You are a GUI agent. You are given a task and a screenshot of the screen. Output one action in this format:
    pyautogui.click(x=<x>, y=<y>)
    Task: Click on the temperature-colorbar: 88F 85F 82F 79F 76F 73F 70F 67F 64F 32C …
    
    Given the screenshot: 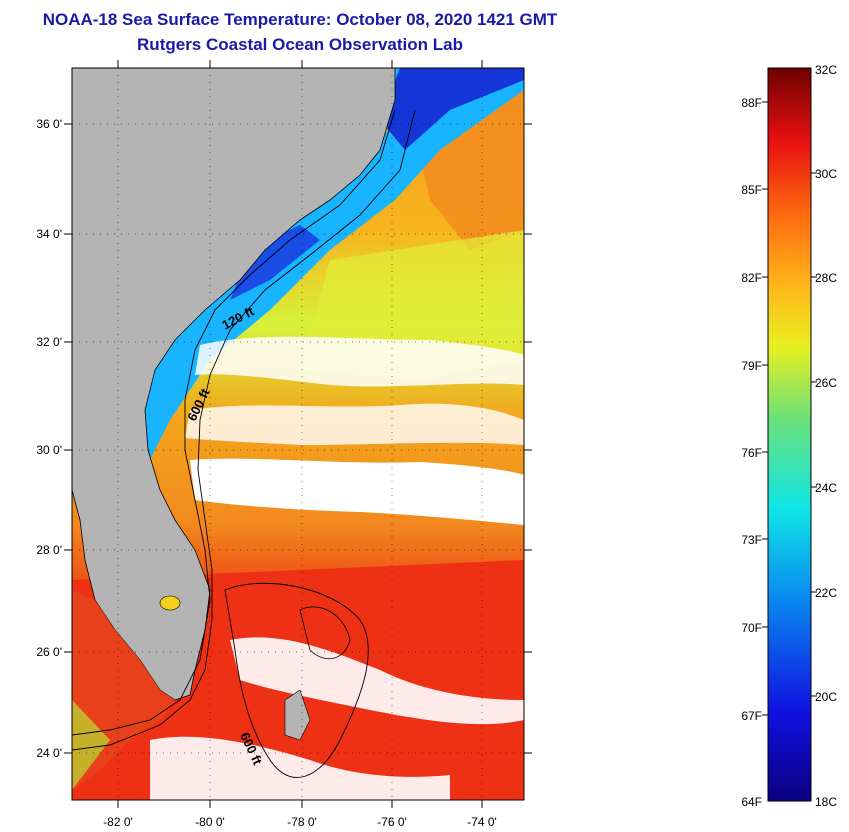 What is the action you would take?
    pyautogui.click(x=789, y=436)
    